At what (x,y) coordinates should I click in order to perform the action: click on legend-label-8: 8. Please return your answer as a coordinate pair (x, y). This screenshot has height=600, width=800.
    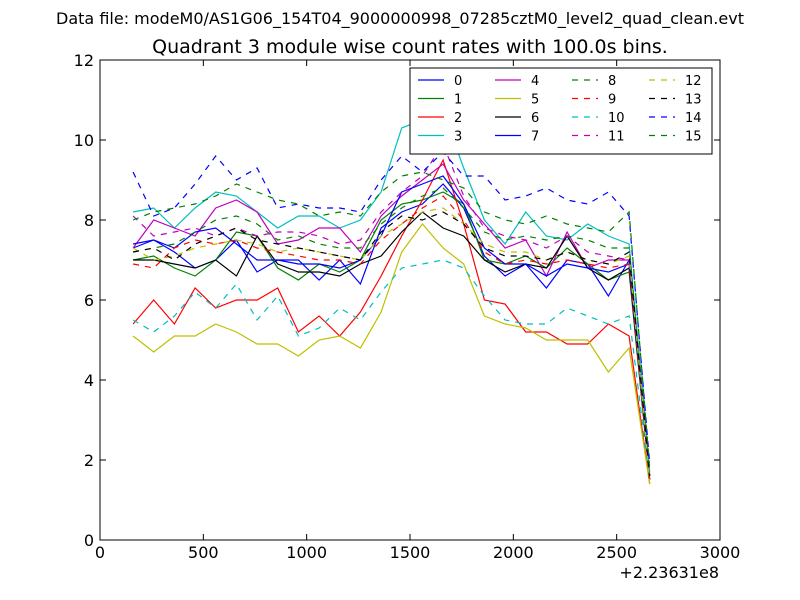
    Looking at the image, I should click on (612, 81).